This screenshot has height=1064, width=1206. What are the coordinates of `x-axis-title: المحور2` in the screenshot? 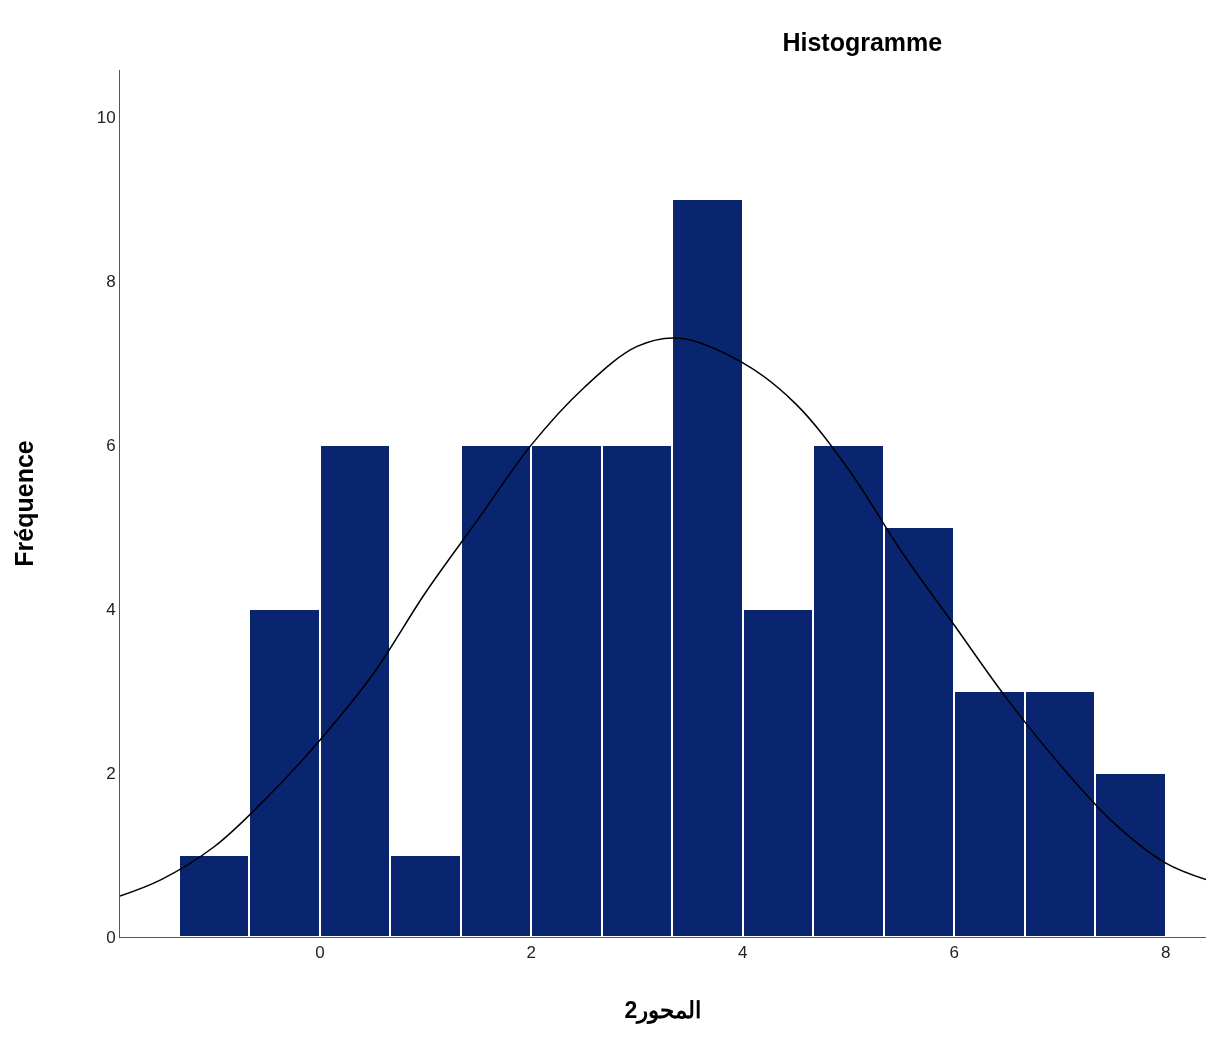 It's located at (663, 1011).